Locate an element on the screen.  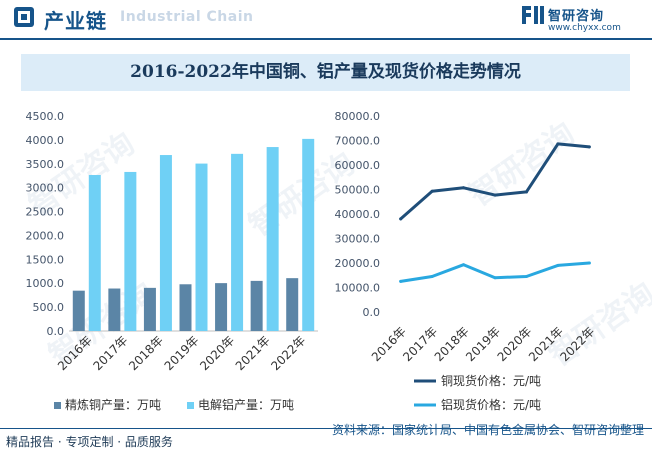
chart-title-band: 2016-2022年中国铜、铝产量及现货价格走势情况 is located at coordinates (325, 72).